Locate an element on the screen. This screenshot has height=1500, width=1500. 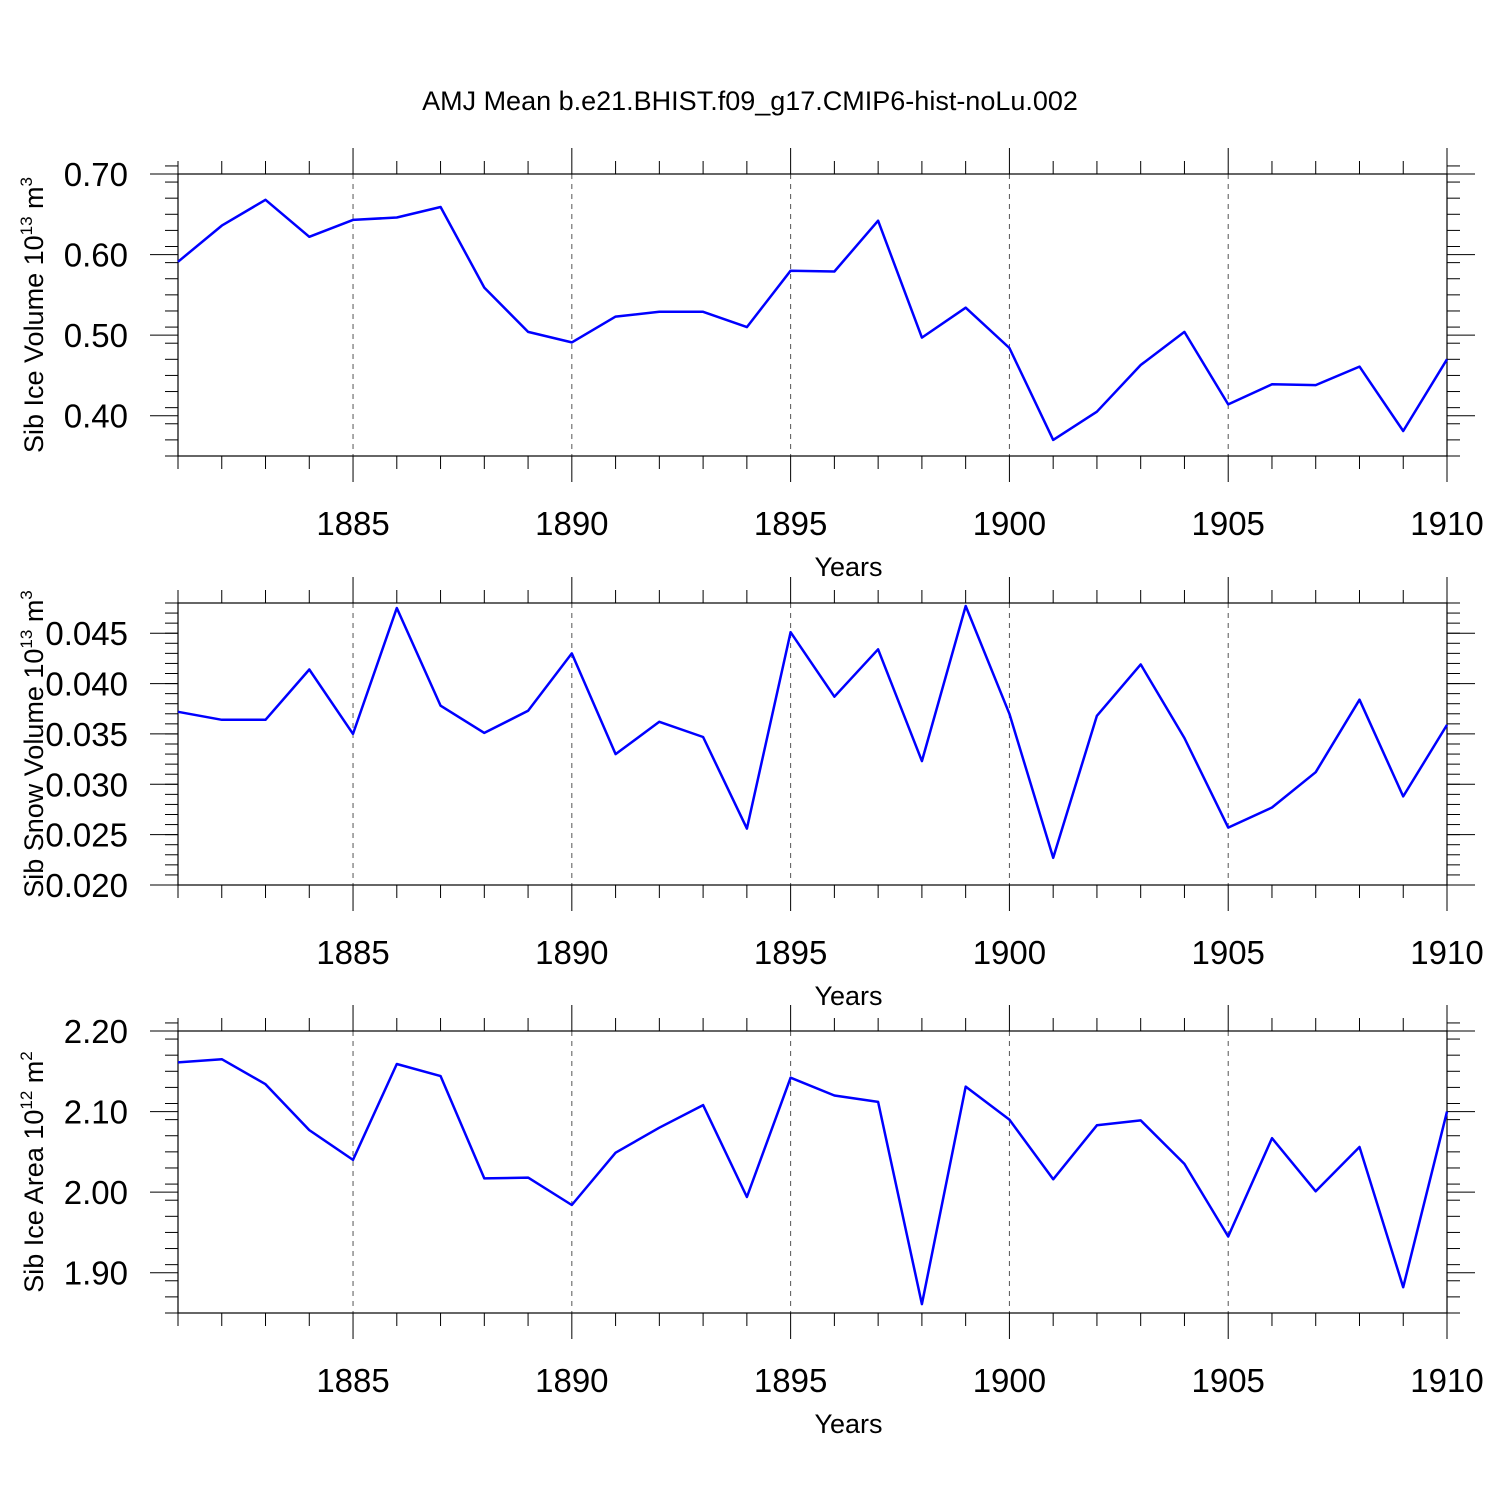
y-tick-label: 1.90 is located at coordinates (96, 1273).